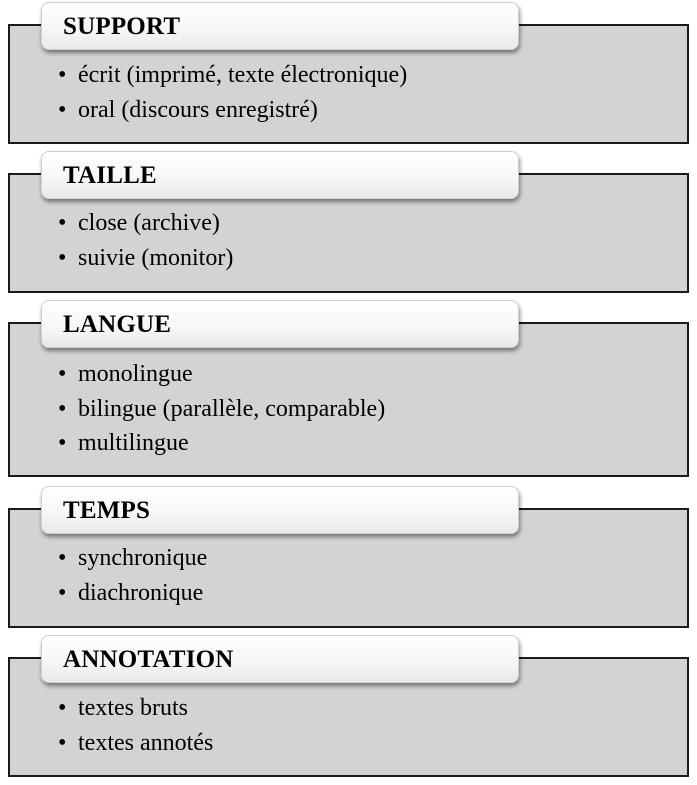  What do you see at coordinates (280, 175) in the screenshot?
I see `taille-header-tab: TAILLE` at bounding box center [280, 175].